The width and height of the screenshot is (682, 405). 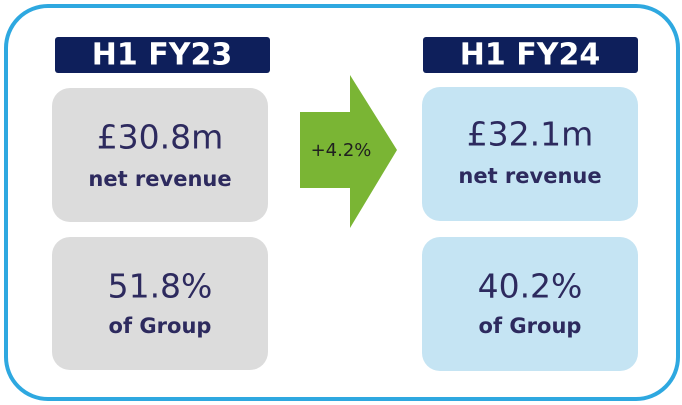 I want to click on revenue-value: £32.1m, so click(x=530, y=134).